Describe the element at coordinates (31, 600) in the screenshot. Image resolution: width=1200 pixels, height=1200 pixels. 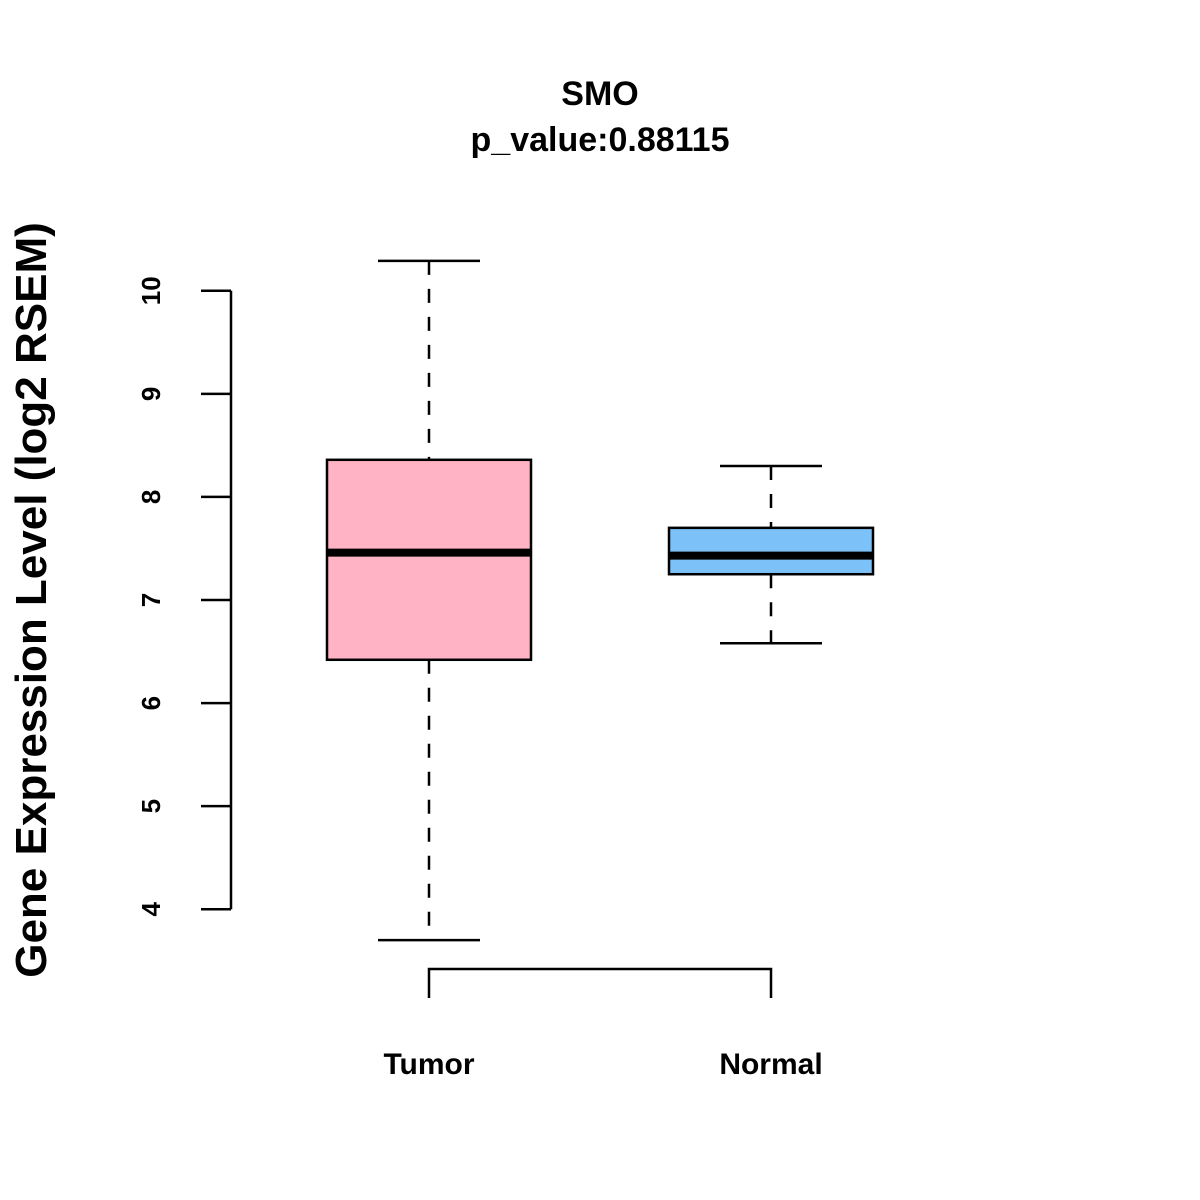
I see `y-axis-title: Gene Expression Level (log2 RSEM)` at that location.